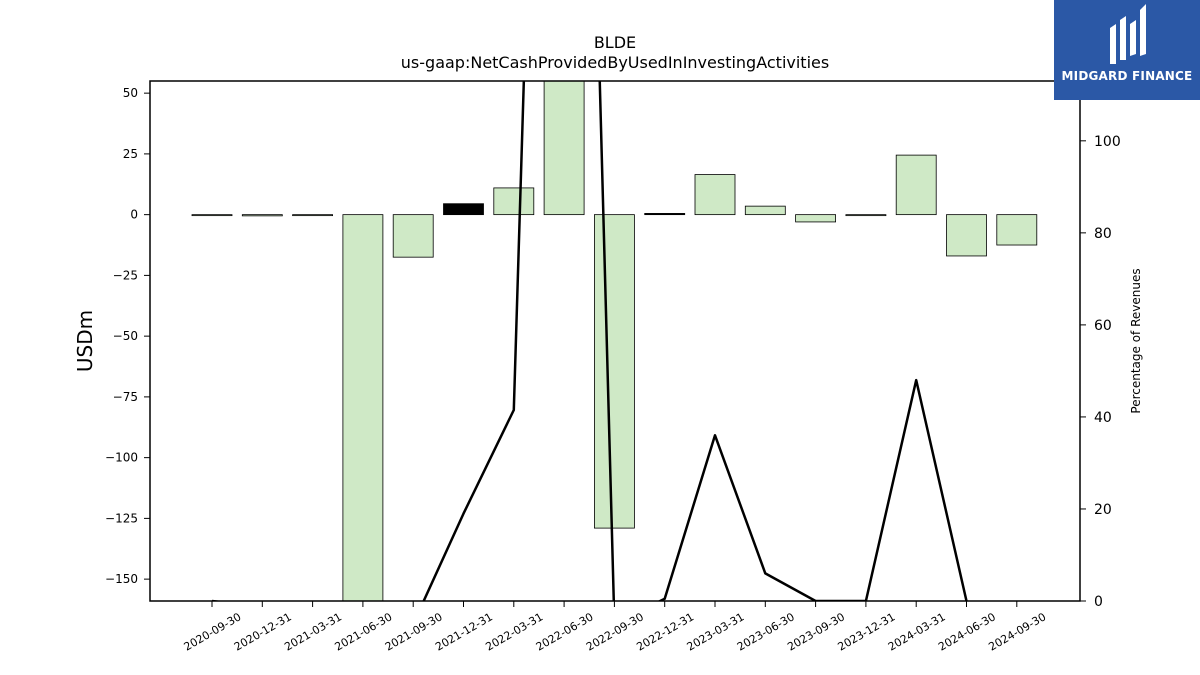  Describe the element at coordinates (121, 518) in the screenshot. I see `y-tick-label: −125` at that location.